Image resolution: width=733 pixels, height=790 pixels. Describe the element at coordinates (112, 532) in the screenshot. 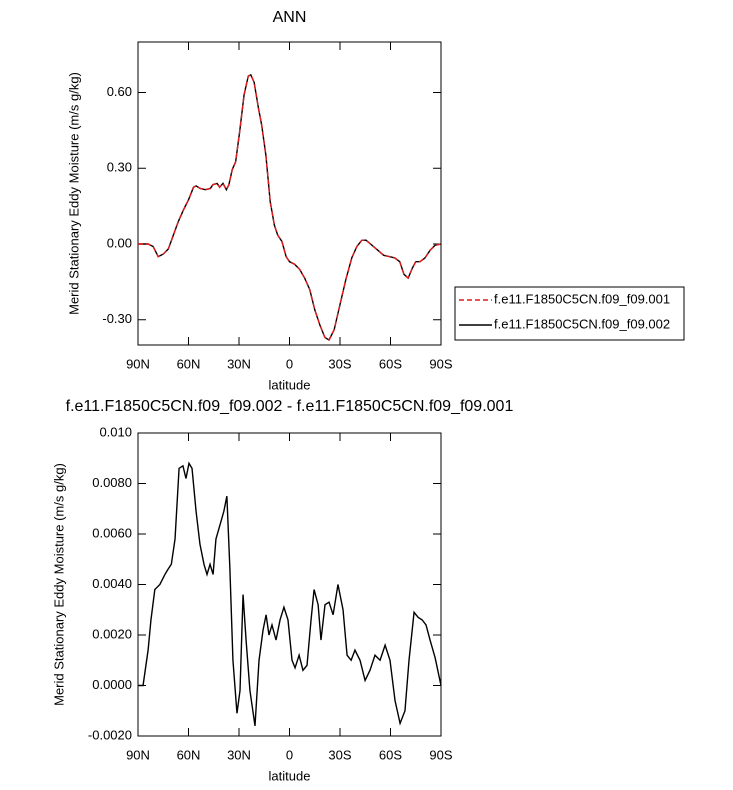

I see `y-tick-label: 0.0060` at that location.